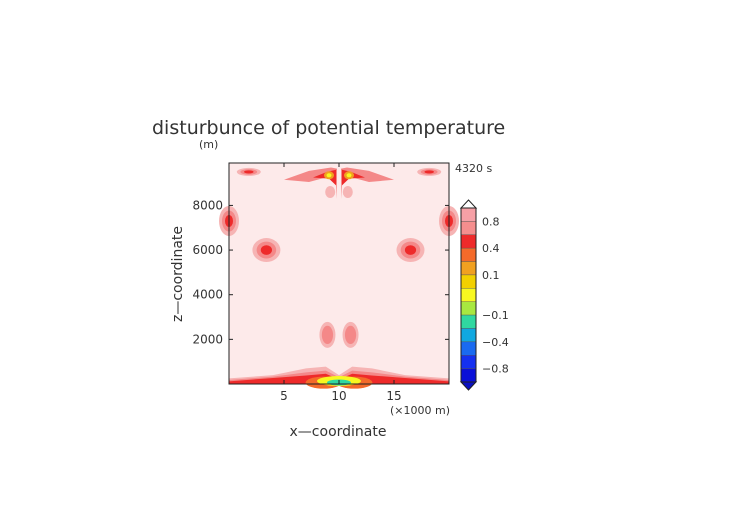  What do you see at coordinates (207, 295) in the screenshot?
I see `y-tick-label-1: 4000` at bounding box center [207, 295].